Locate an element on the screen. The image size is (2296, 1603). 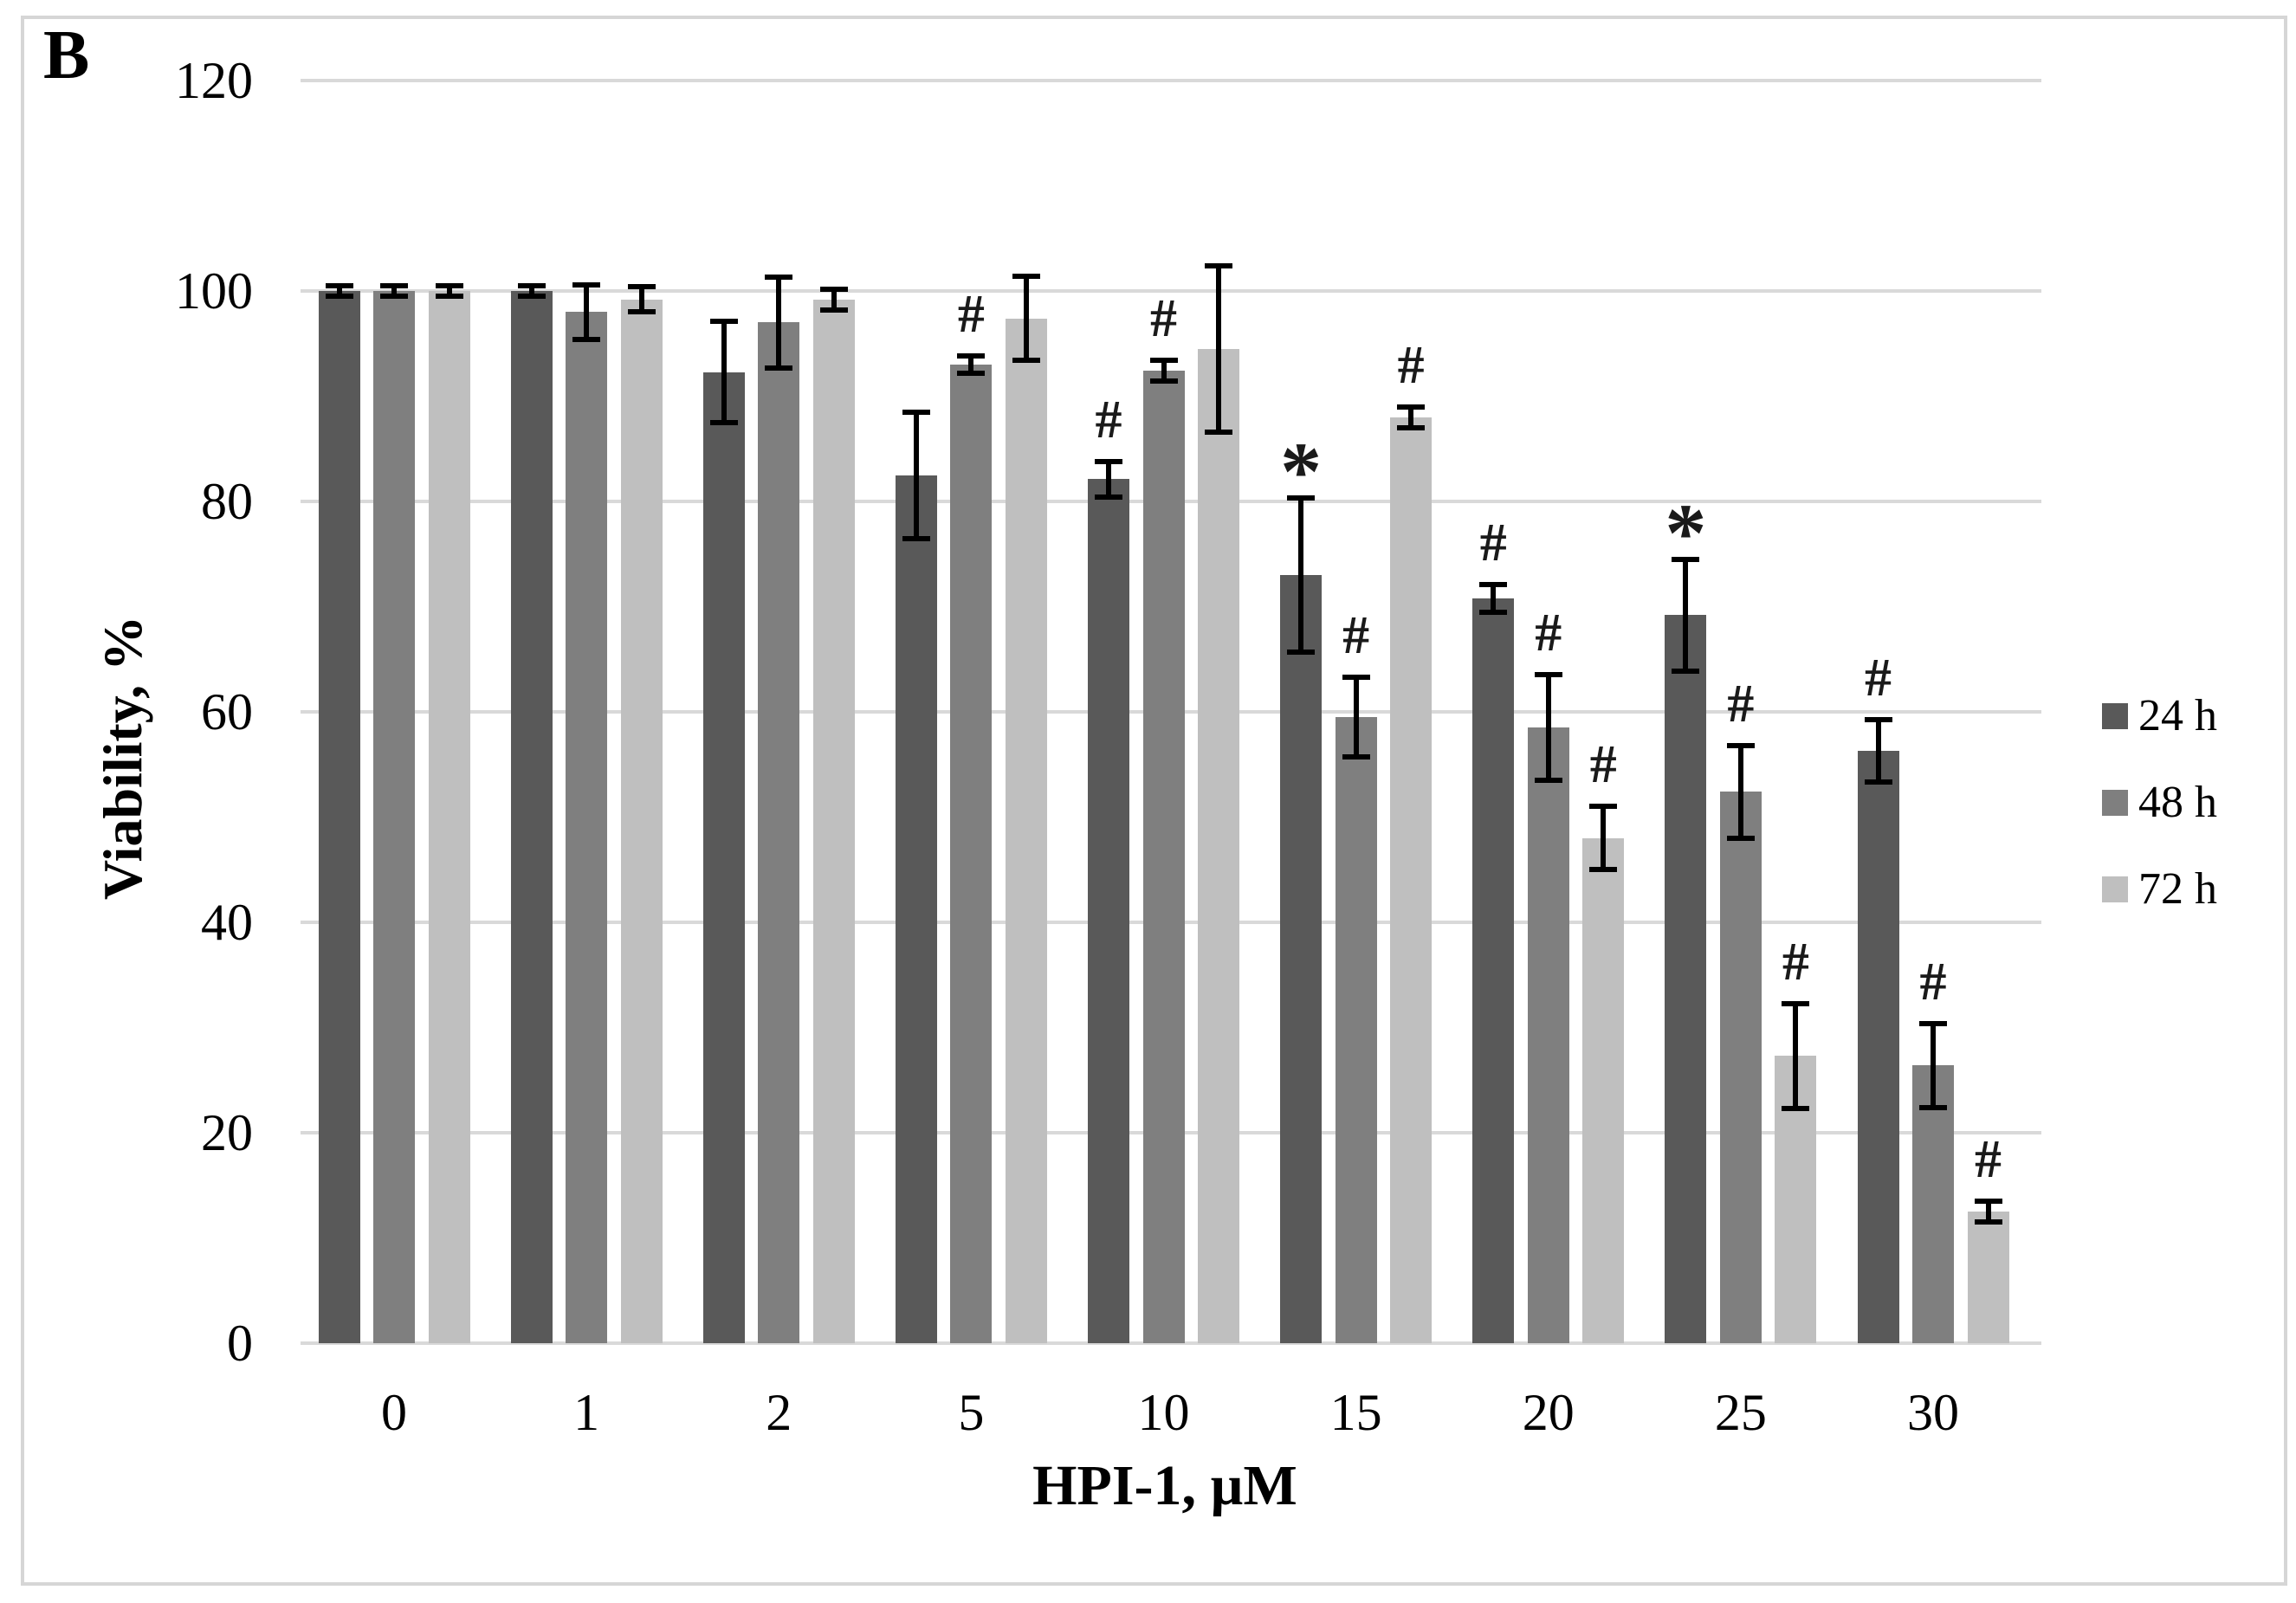
y-tick-label: 40 is located at coordinates (227, 922).